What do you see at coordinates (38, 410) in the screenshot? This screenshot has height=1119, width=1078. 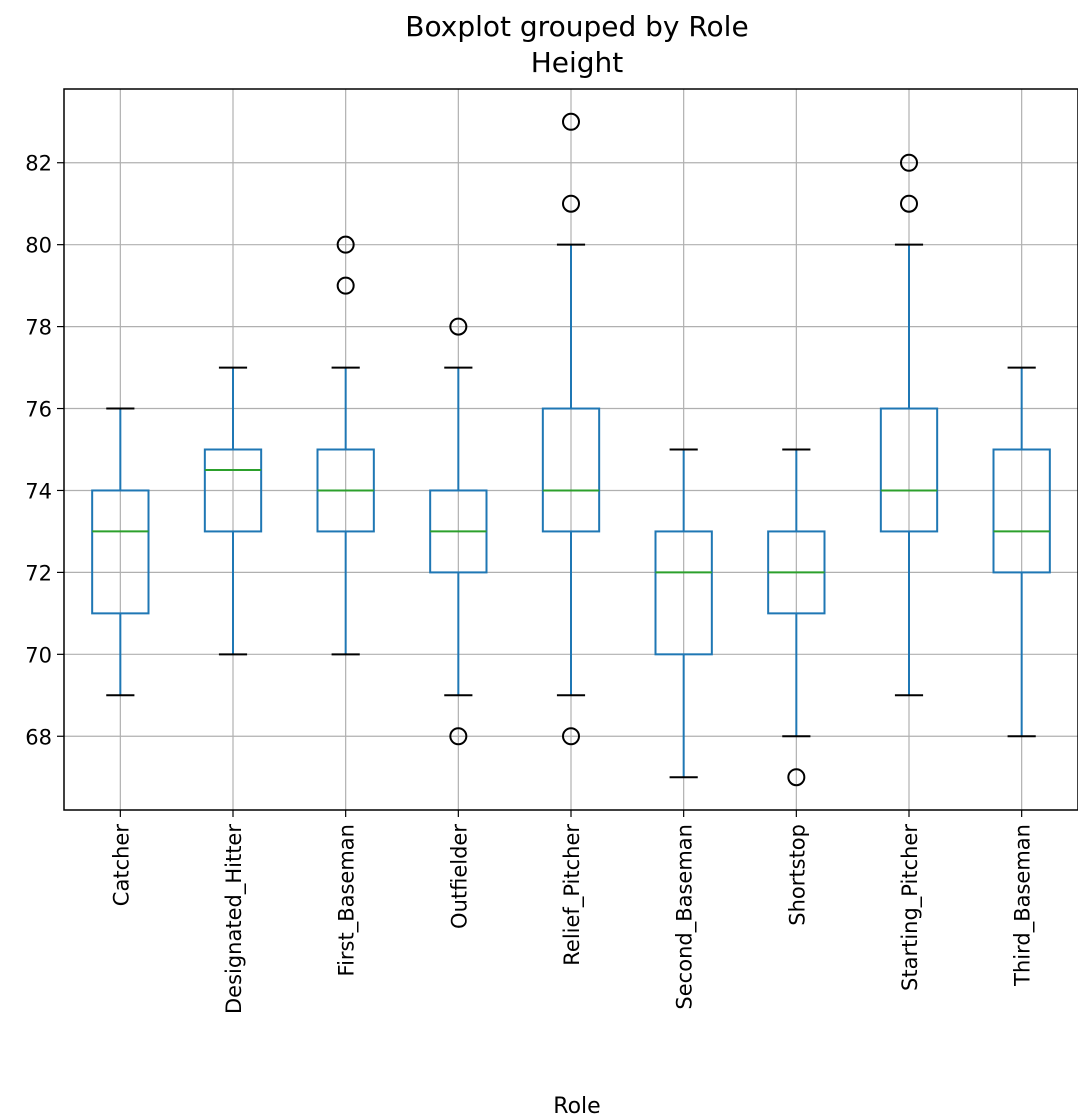 I see `y-tick-label: 76` at bounding box center [38, 410].